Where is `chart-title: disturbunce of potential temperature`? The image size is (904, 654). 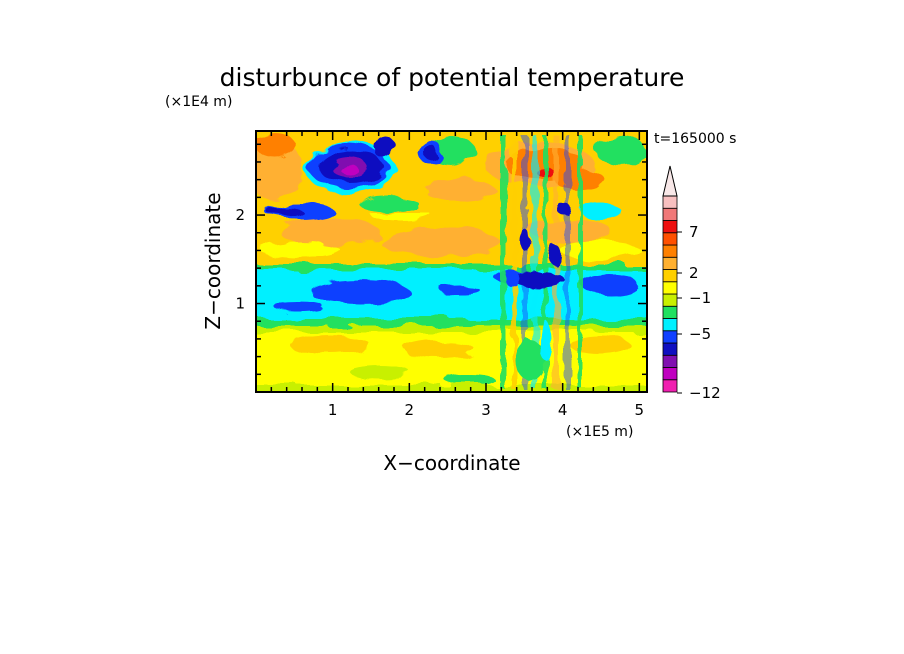
chart-title: disturbunce of potential temperature is located at coordinates (452, 77).